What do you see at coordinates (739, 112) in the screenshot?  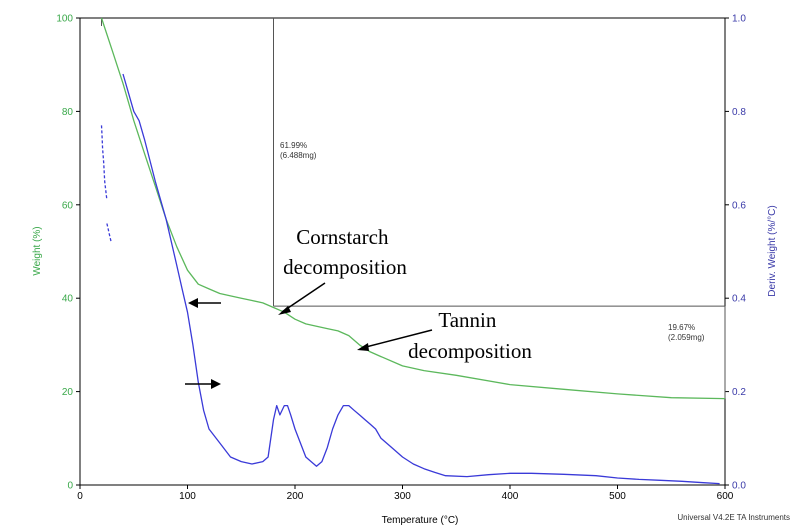 I see `y-right-tick-label: 0.8` at bounding box center [739, 112].